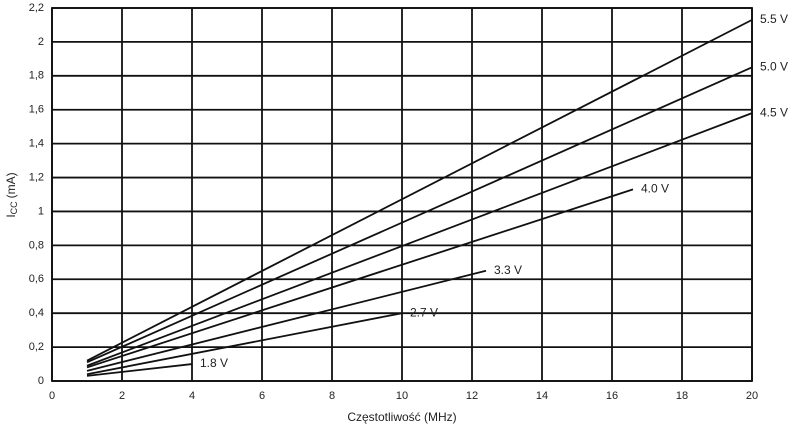 This screenshot has height=429, width=796. What do you see at coordinates (424, 312) in the screenshot?
I see `series-label: 2.7 V` at bounding box center [424, 312].